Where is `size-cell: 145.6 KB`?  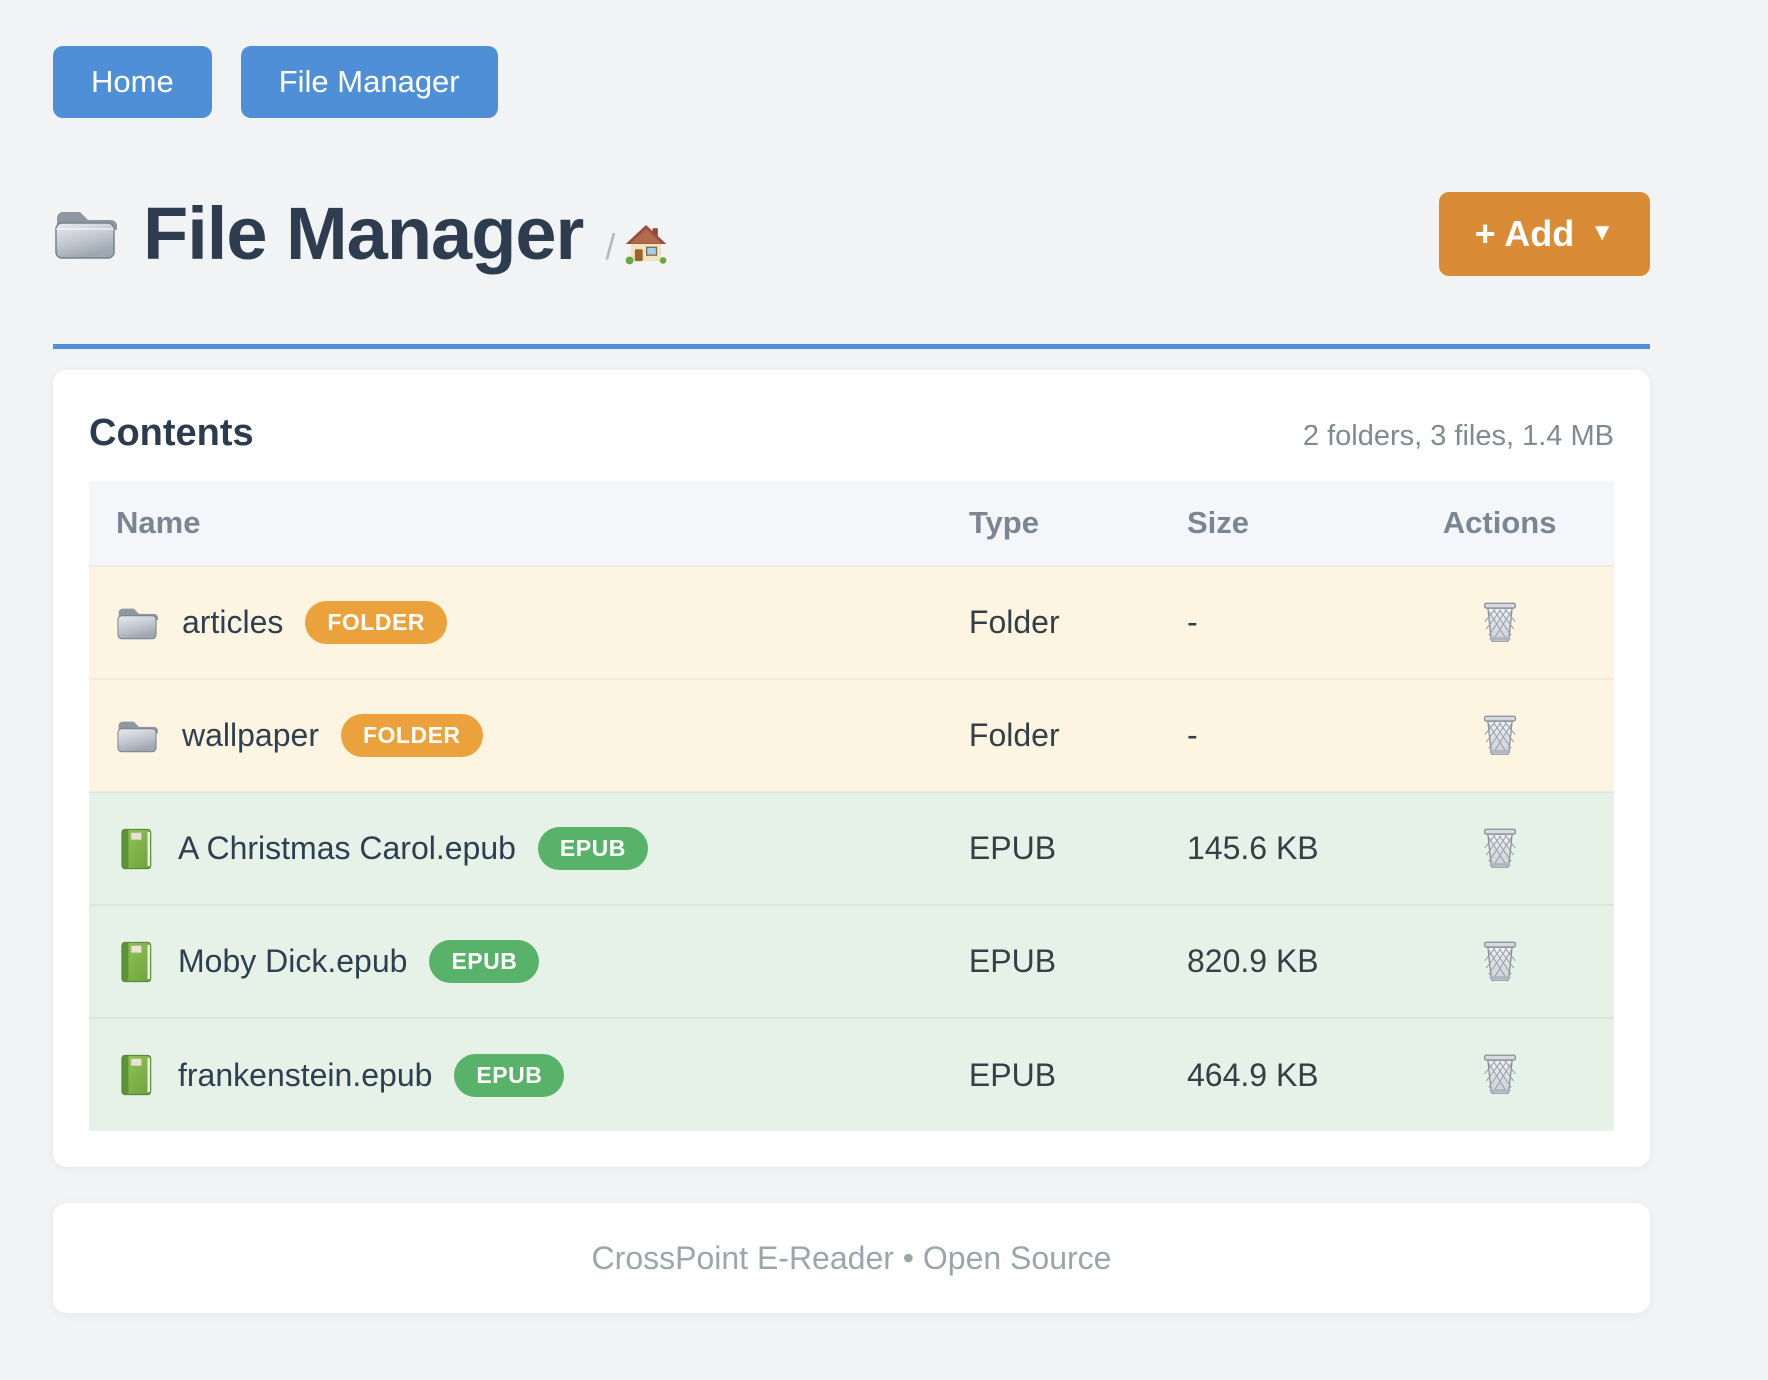
size-cell: 145.6 KB is located at coordinates (1286, 848).